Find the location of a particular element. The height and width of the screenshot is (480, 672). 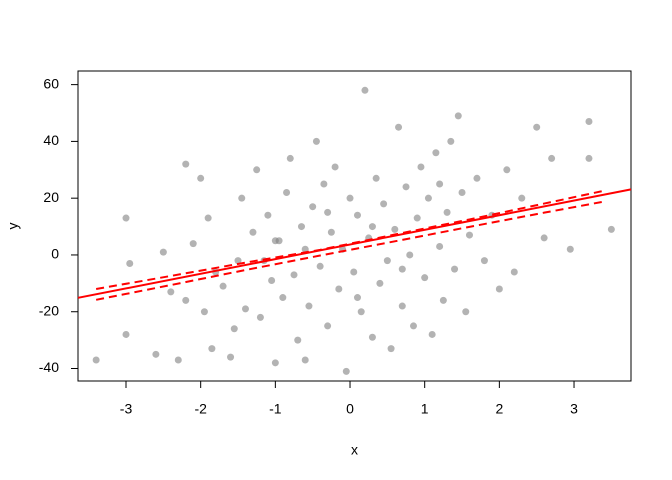

y-tick-label: 40 is located at coordinates (51, 140).